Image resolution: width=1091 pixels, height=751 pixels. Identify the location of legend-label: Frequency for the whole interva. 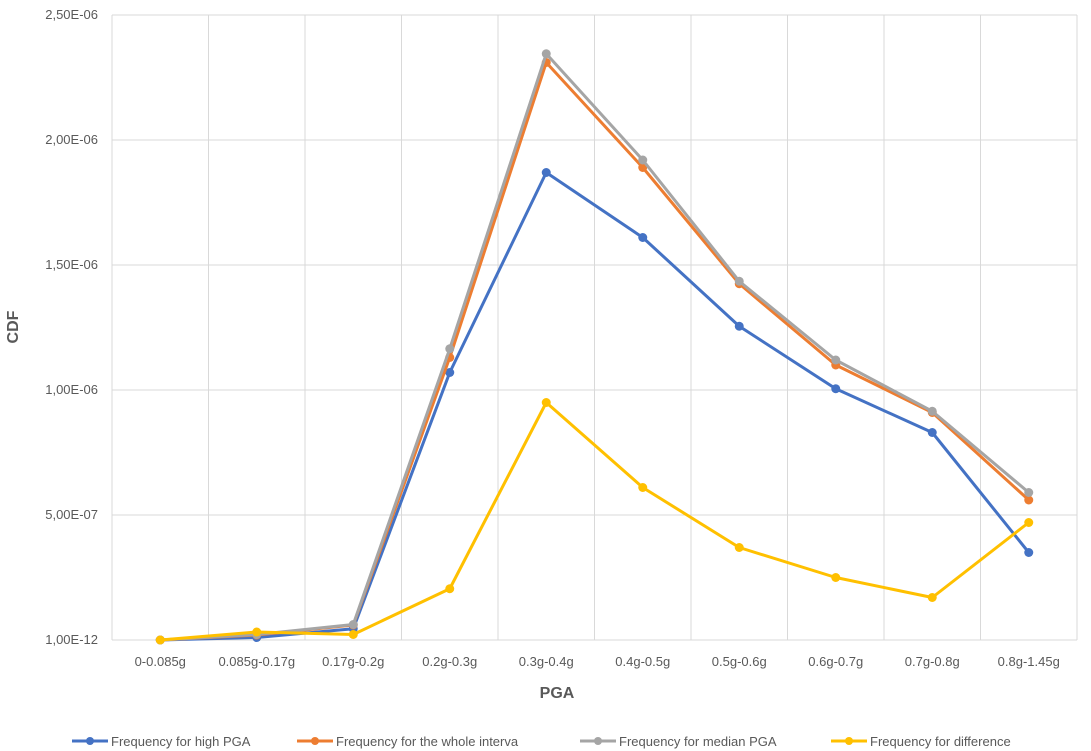
(427, 741).